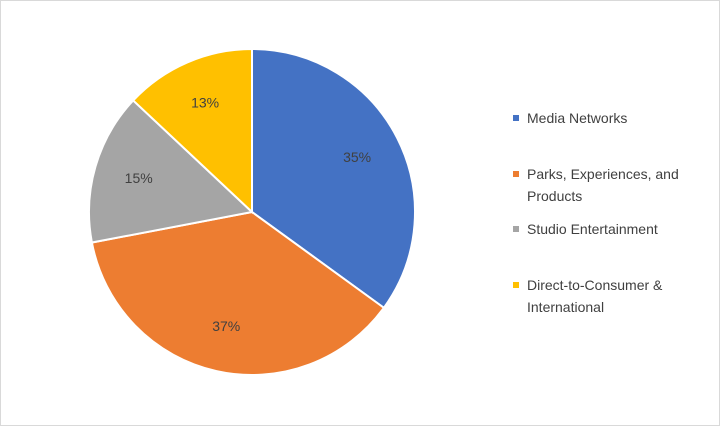 The height and width of the screenshot is (426, 720). I want to click on legend-item-direct-to-consumer: Direct-to-Consumer & International, so click(611, 296).